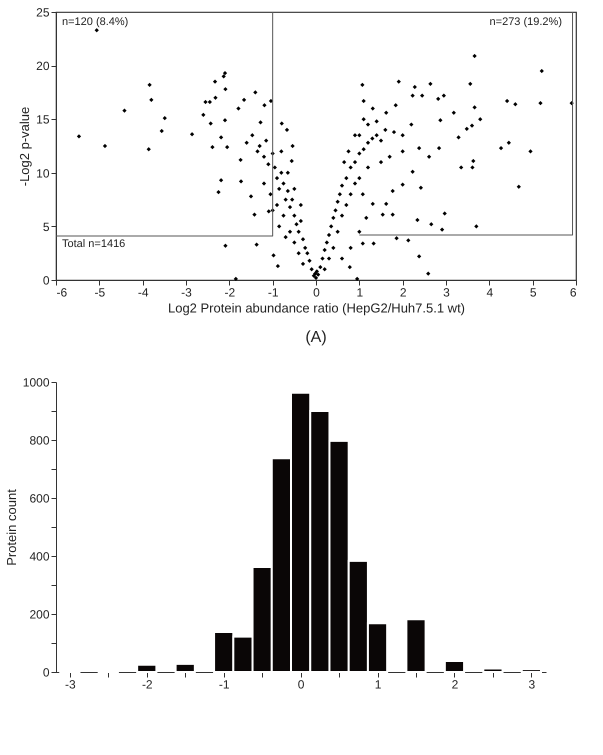 The width and height of the screenshot is (603, 755). I want to click on text: (A), so click(316, 337).